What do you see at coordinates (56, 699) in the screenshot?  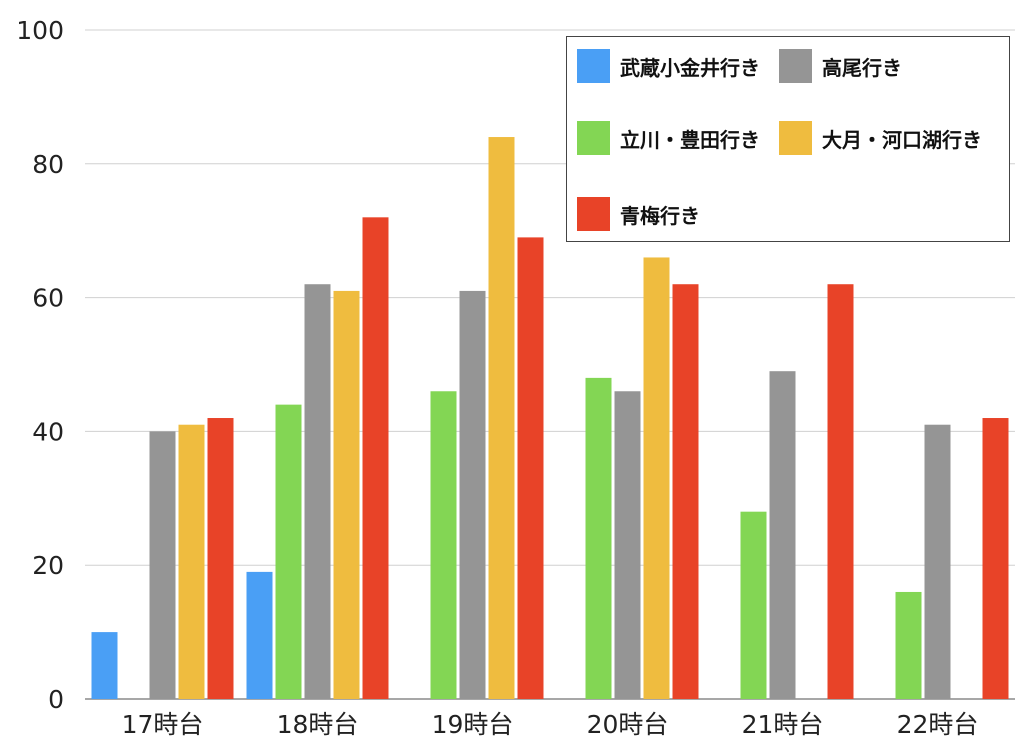 I see `y-tick-label-0: 0` at bounding box center [56, 699].